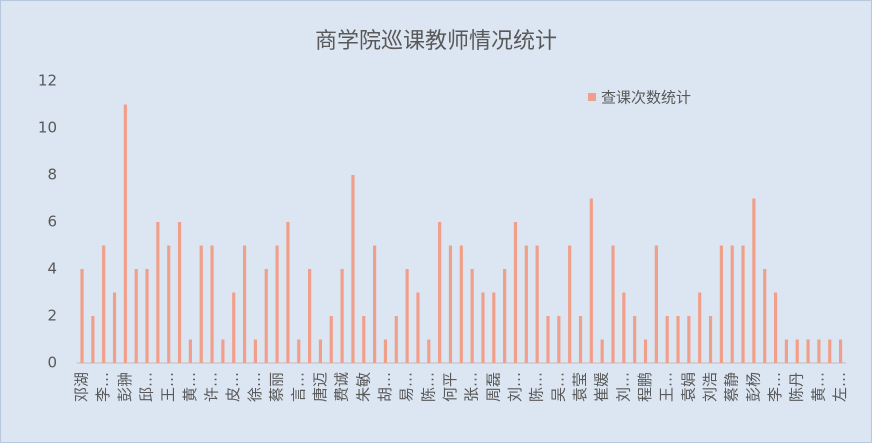 Image resolution: width=872 pixels, height=443 pixels. Describe the element at coordinates (52, 363) in the screenshot. I see `y-tick-label: 0` at that location.